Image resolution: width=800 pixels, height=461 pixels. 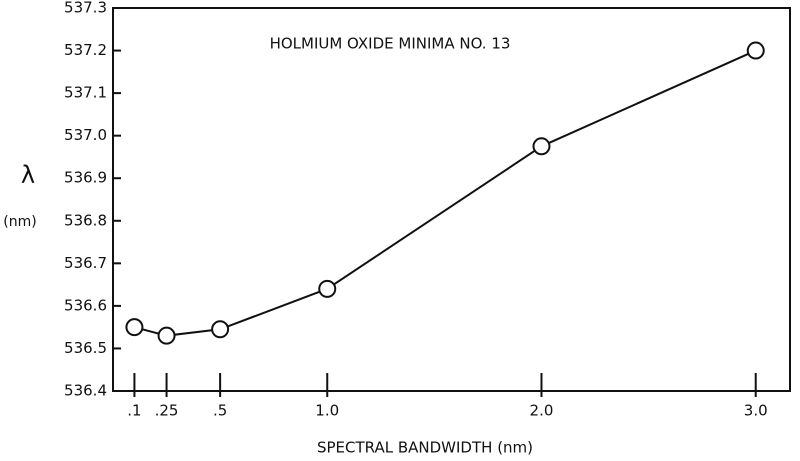 I want to click on y-tick-label: 536.7, so click(x=85, y=263).